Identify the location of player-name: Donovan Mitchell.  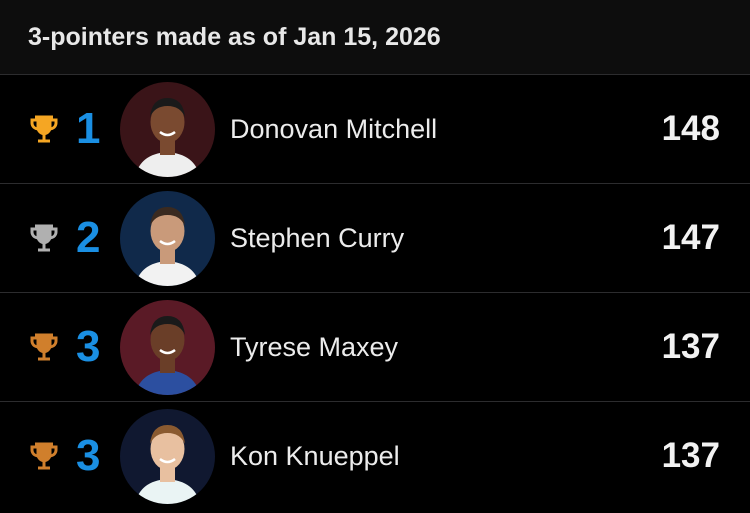
(334, 128).